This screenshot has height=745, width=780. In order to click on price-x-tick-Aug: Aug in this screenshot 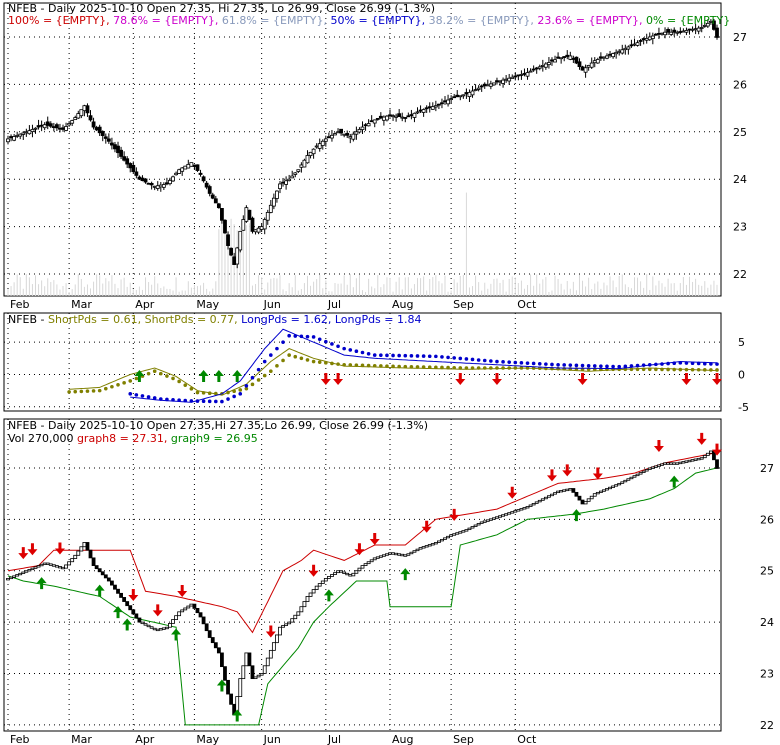, I will do `click(402, 304)`.